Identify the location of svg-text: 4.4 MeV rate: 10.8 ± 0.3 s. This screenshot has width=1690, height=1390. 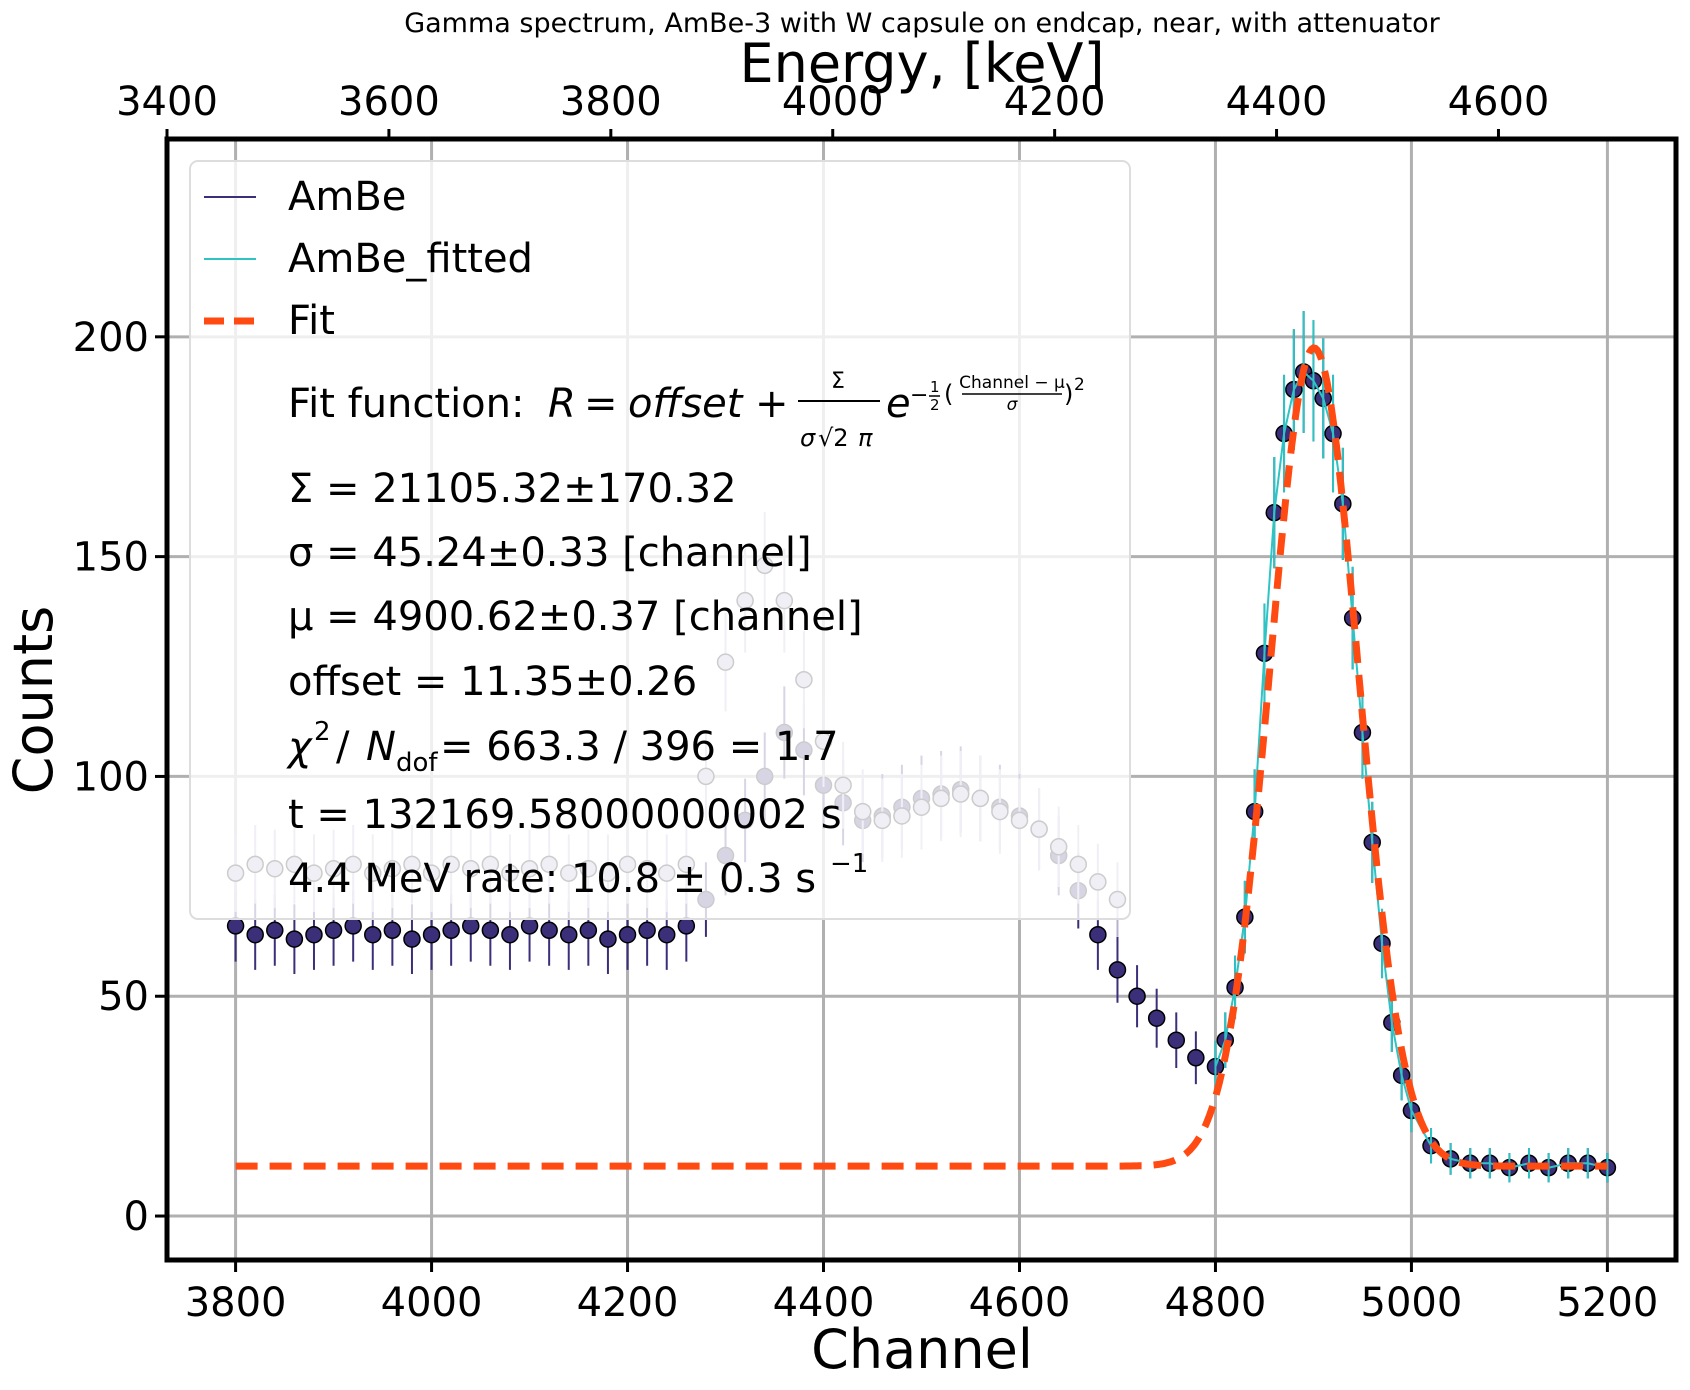
(552, 879).